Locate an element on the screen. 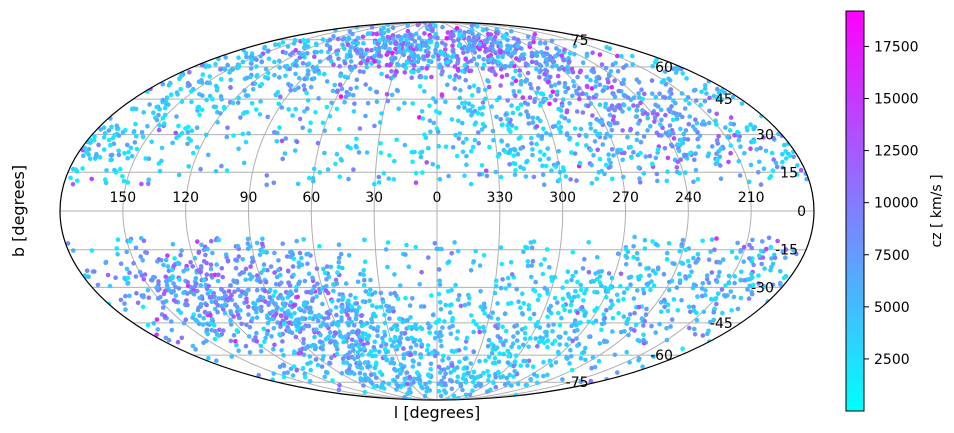 Image resolution: width=954 pixels, height=433 pixels. longitude-tick-label: 210 is located at coordinates (751, 198).